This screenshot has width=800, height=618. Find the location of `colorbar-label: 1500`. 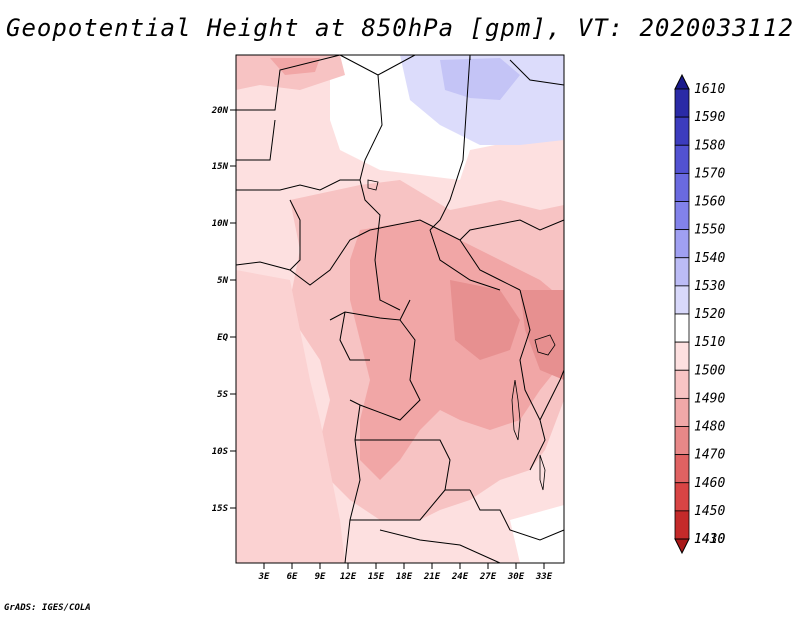

colorbar-label: 1500 is located at coordinates (709, 370).